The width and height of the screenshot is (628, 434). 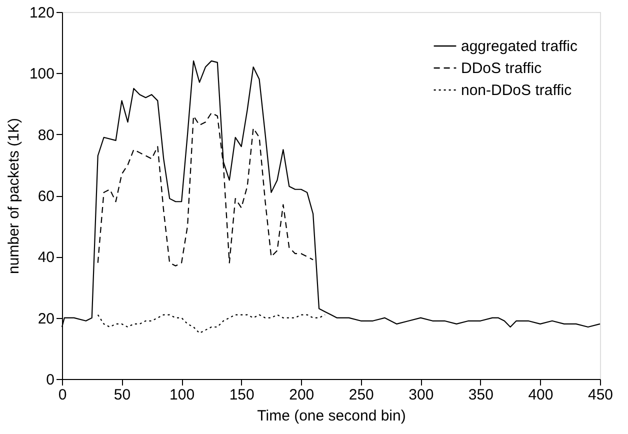 What do you see at coordinates (46, 196) in the screenshot?
I see `y-tick-label: 60` at bounding box center [46, 196].